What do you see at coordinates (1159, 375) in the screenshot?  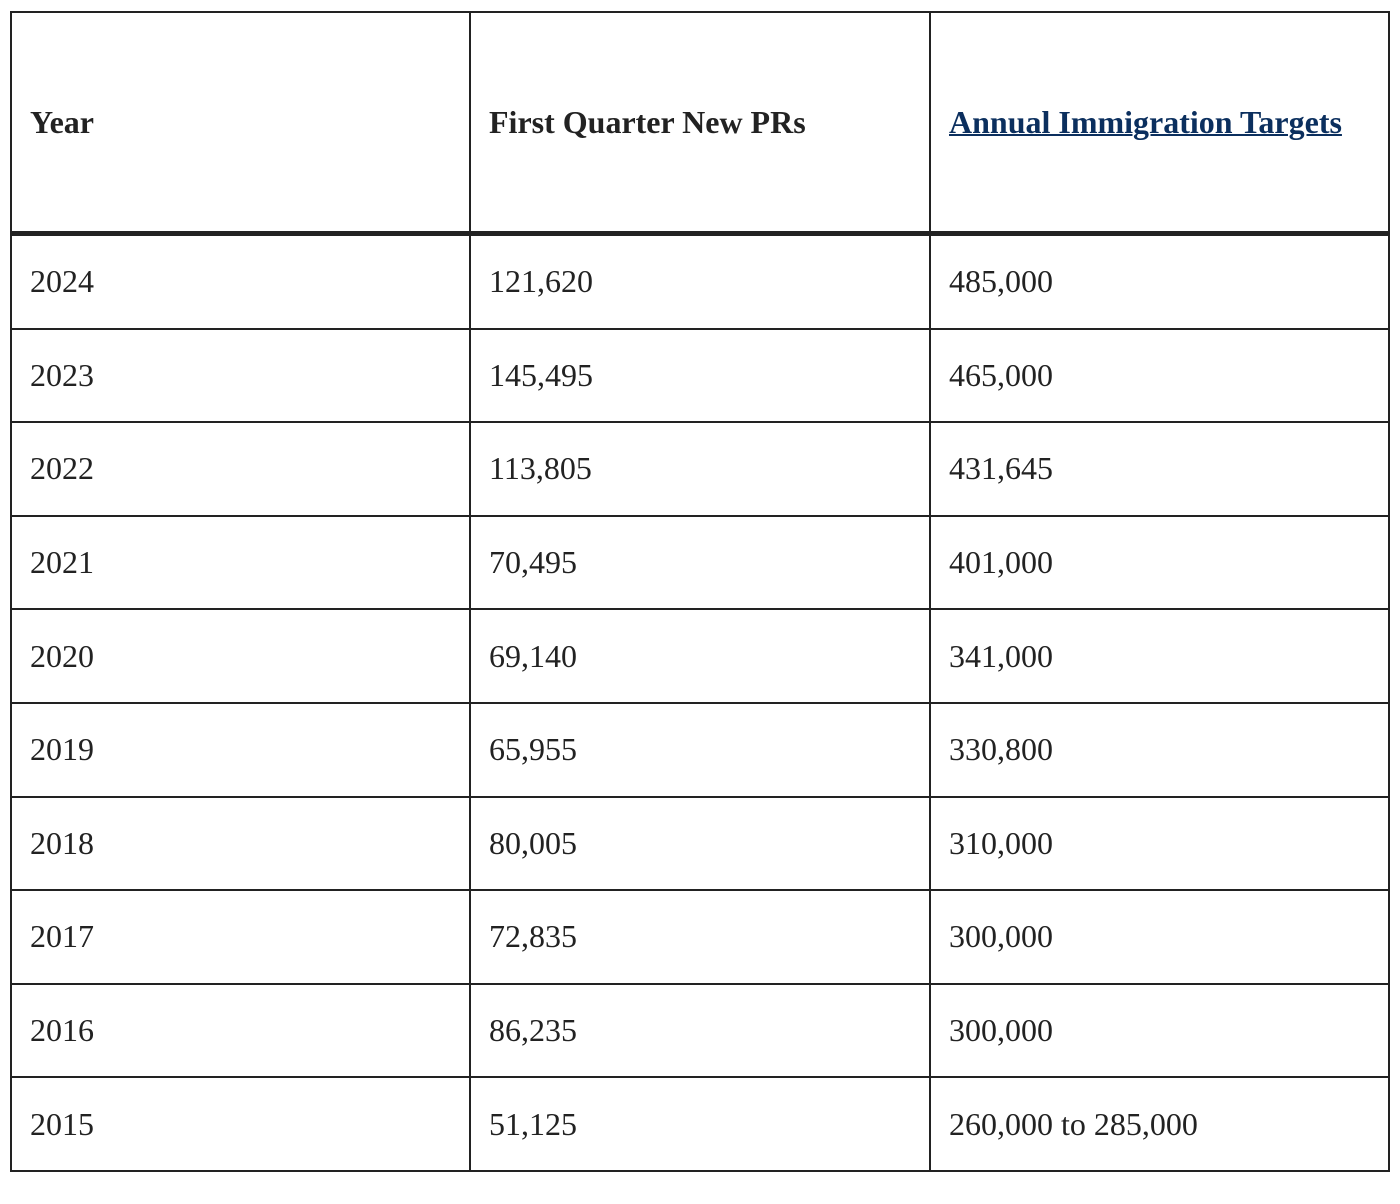 I see `table-cell: 465,000` at bounding box center [1159, 375].